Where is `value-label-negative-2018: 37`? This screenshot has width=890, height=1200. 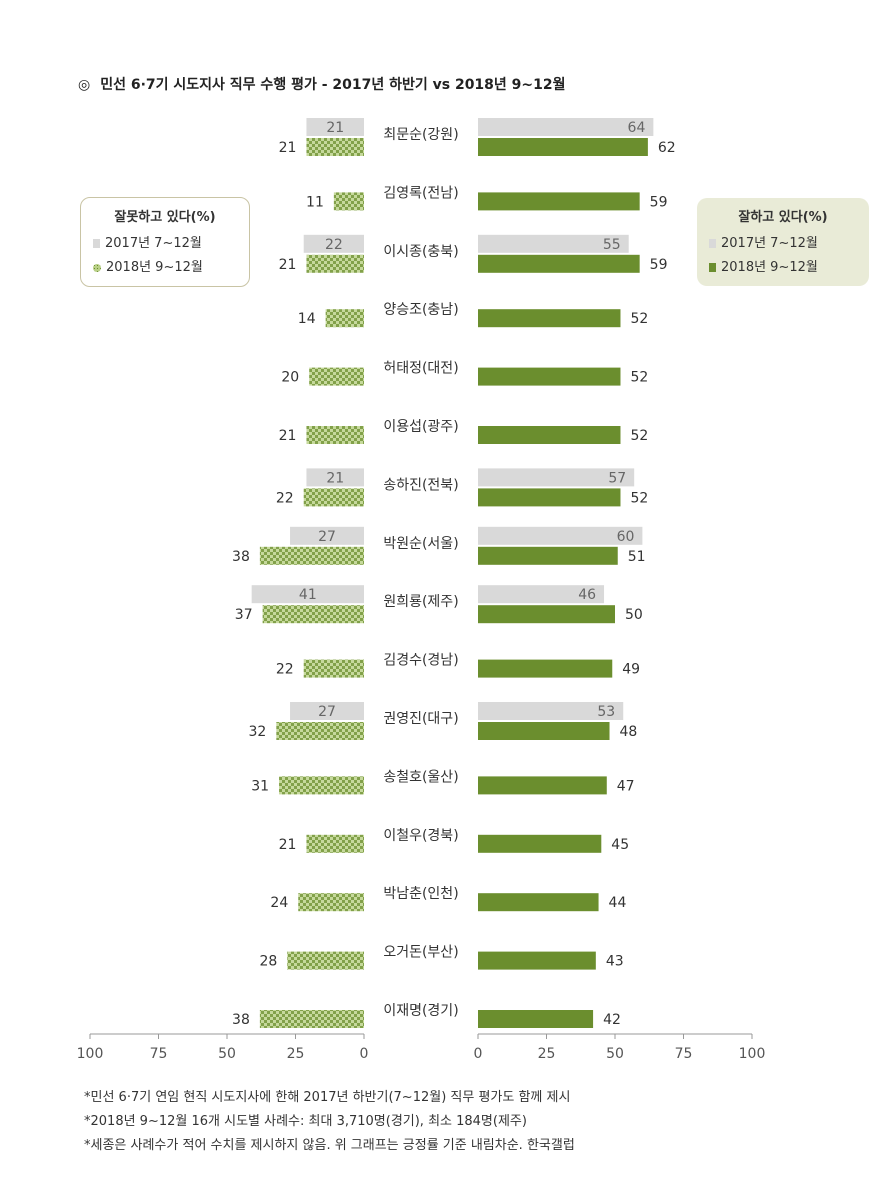
value-label-negative-2018: 37 is located at coordinates (244, 615).